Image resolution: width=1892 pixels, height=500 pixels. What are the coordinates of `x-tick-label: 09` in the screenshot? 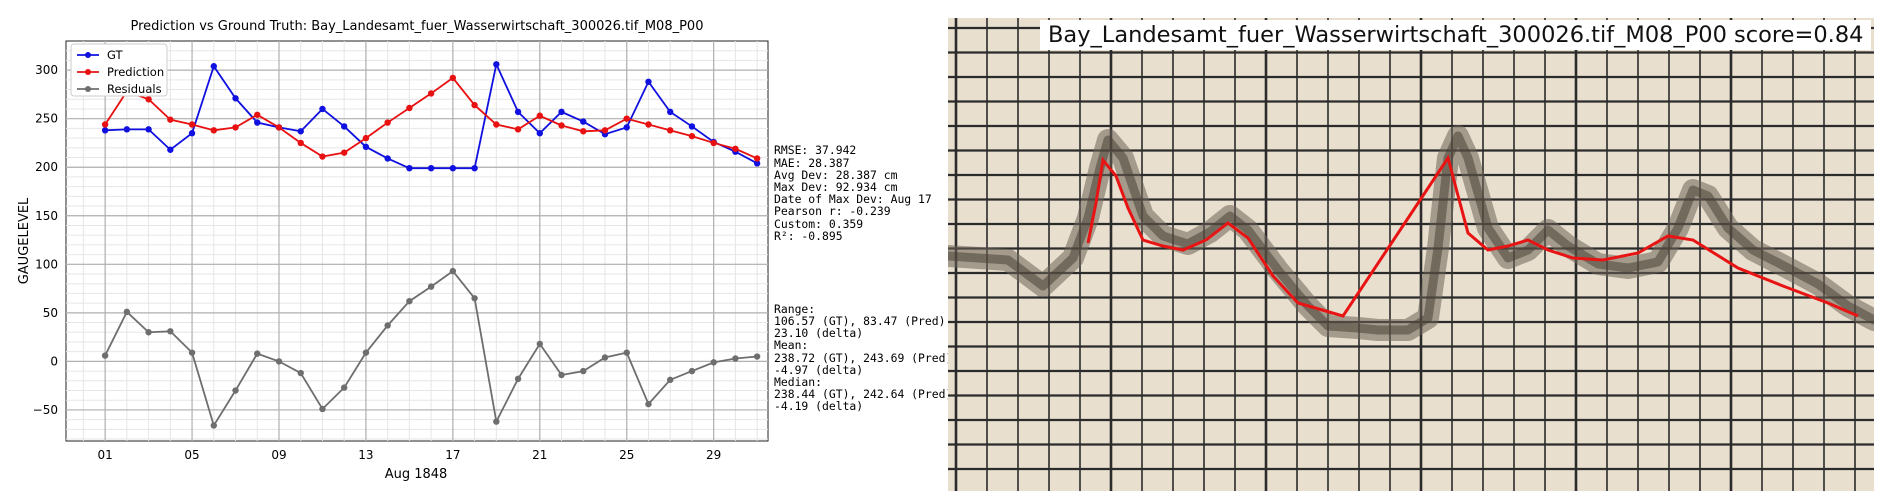 It's located at (278, 455).